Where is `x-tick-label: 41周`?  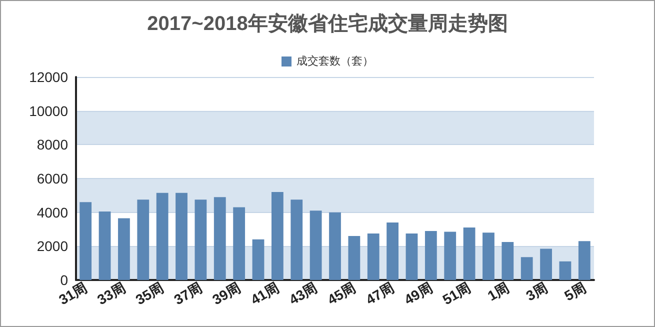 x-tick-label: 41周 is located at coordinates (265, 293).